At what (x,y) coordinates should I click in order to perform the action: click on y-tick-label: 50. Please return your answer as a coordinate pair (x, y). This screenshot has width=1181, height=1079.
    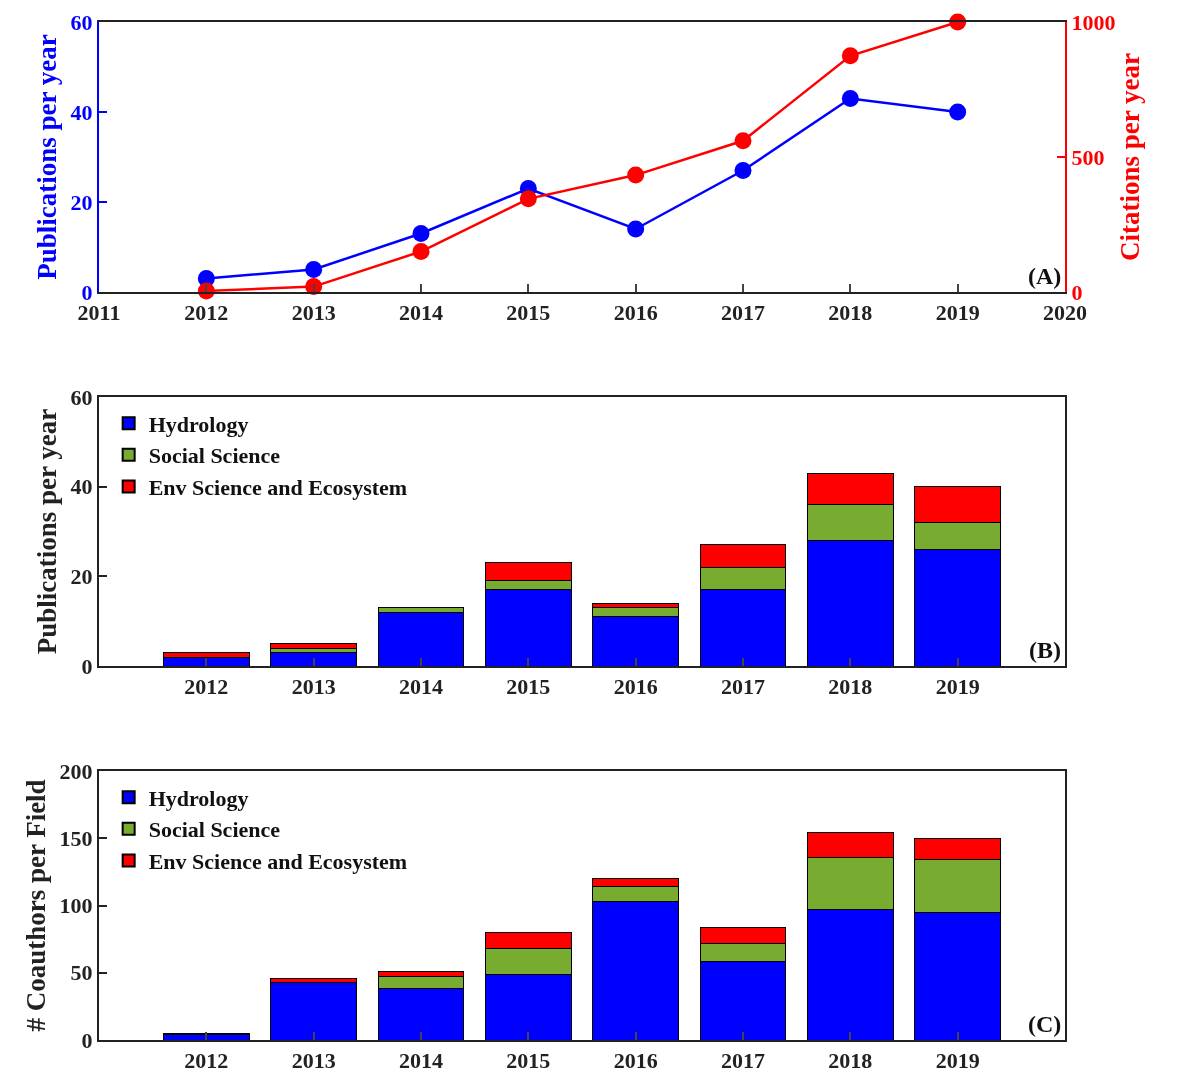
    Looking at the image, I should click on (81, 973).